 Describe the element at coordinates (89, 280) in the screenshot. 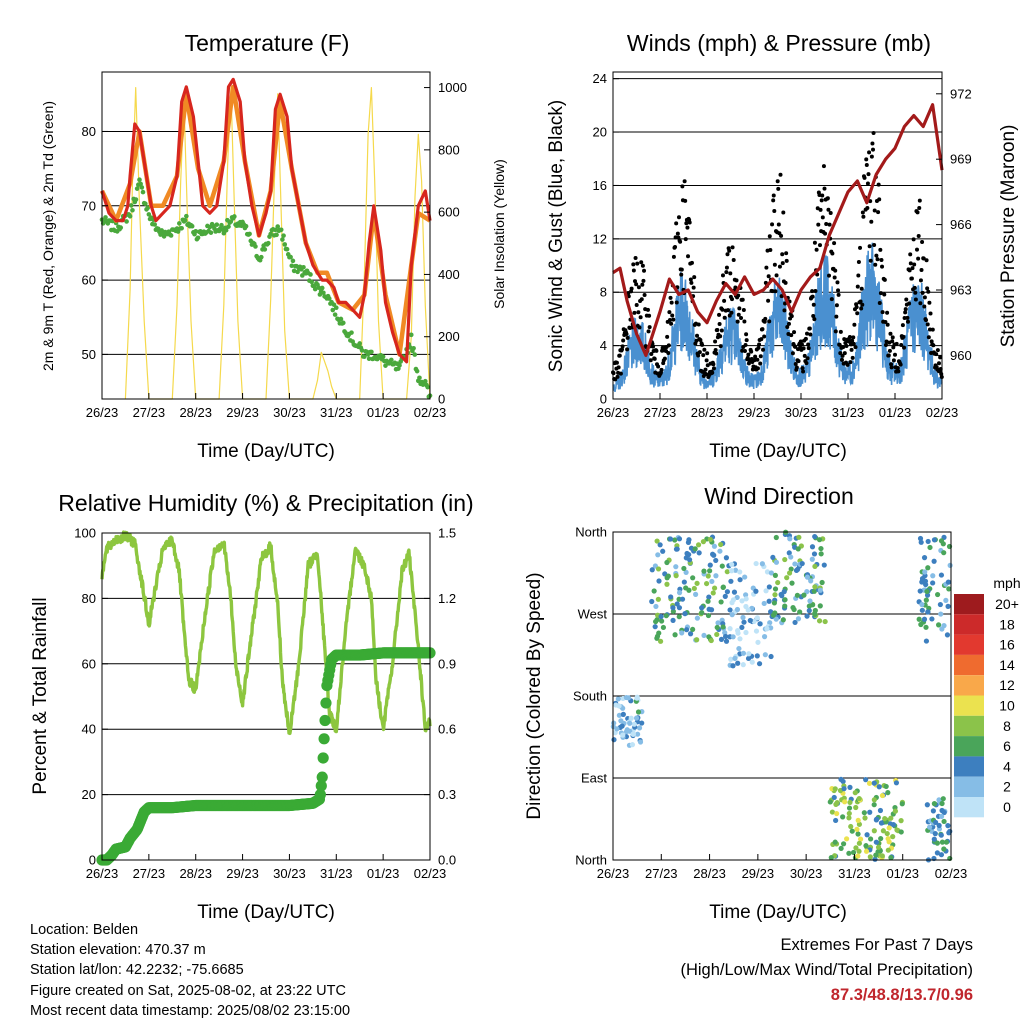

I see `temperature-ytick-label: 60` at that location.